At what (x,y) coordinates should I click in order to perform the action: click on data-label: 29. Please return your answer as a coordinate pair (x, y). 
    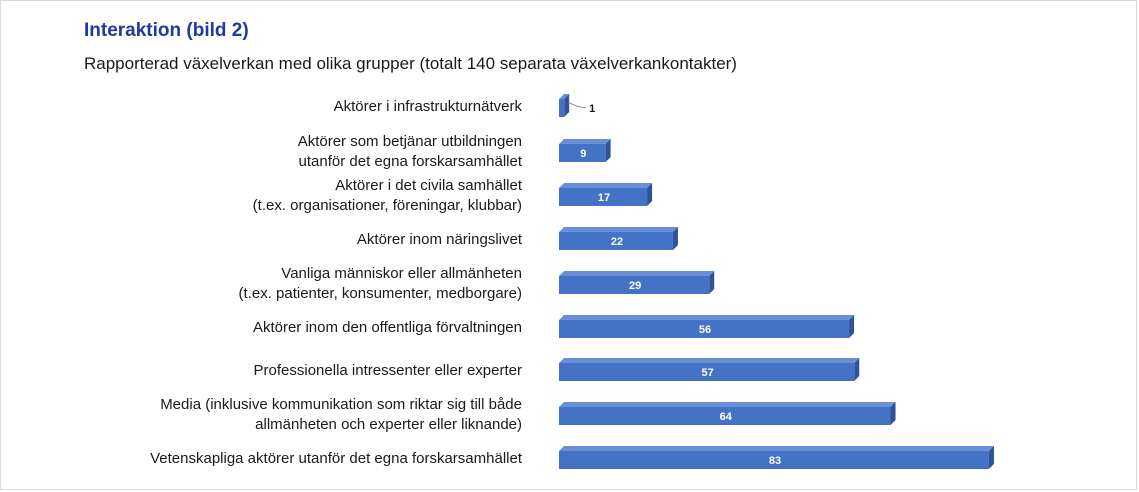
    Looking at the image, I should click on (635, 286).